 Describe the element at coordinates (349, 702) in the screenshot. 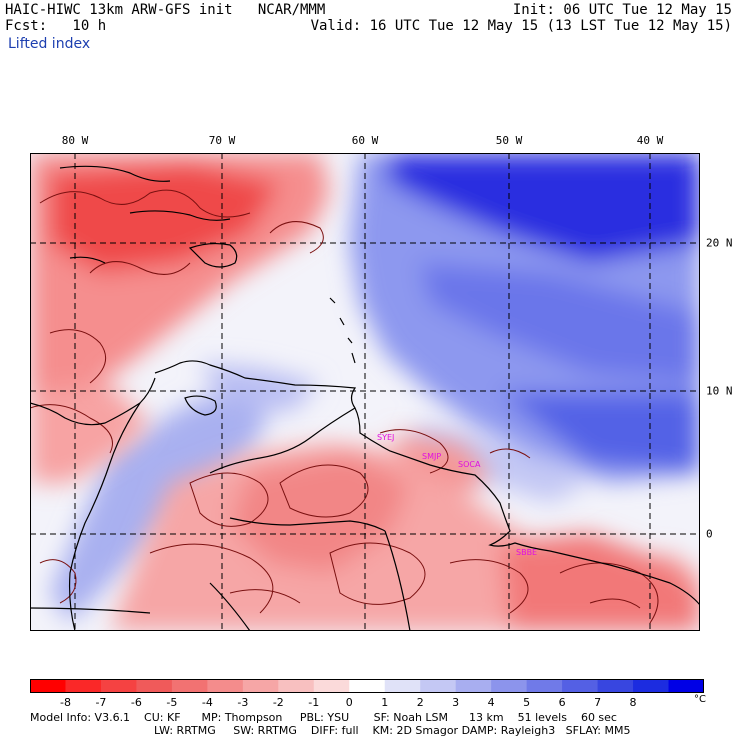

I see `colorbar-tick-label: 0` at that location.